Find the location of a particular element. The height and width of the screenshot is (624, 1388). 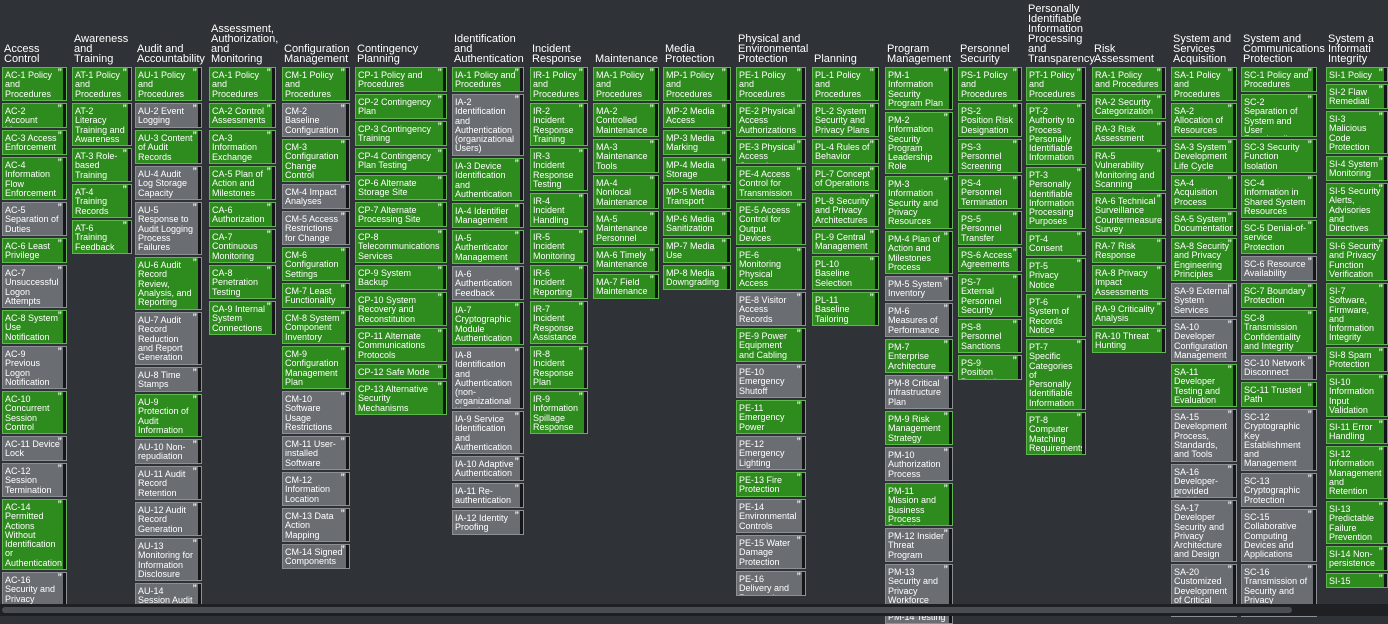

control-card: SA-11 Developer Testing and Evaluation ” is located at coordinates (1204, 385).